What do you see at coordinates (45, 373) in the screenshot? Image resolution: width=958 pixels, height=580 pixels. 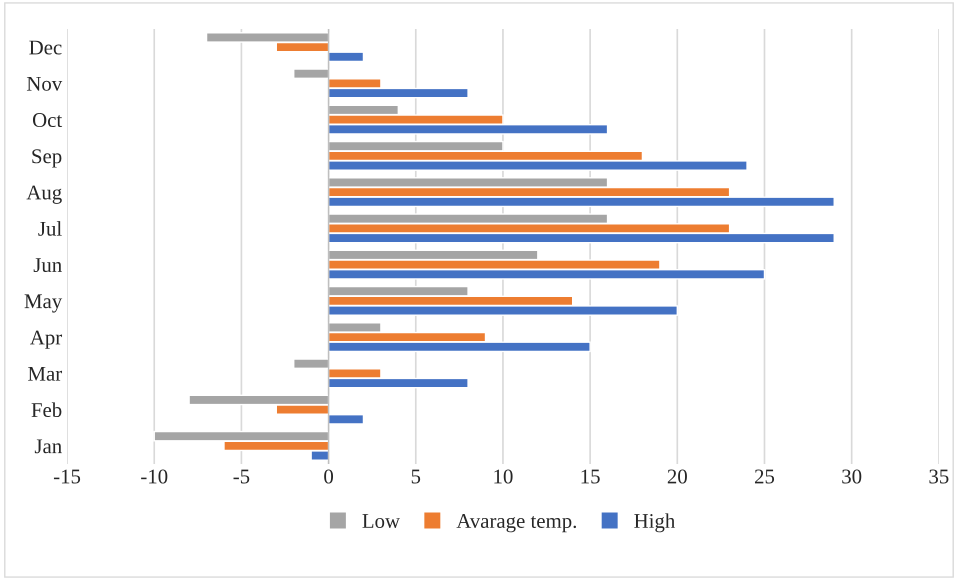 I see `y-tick-label: Mar` at bounding box center [45, 373].